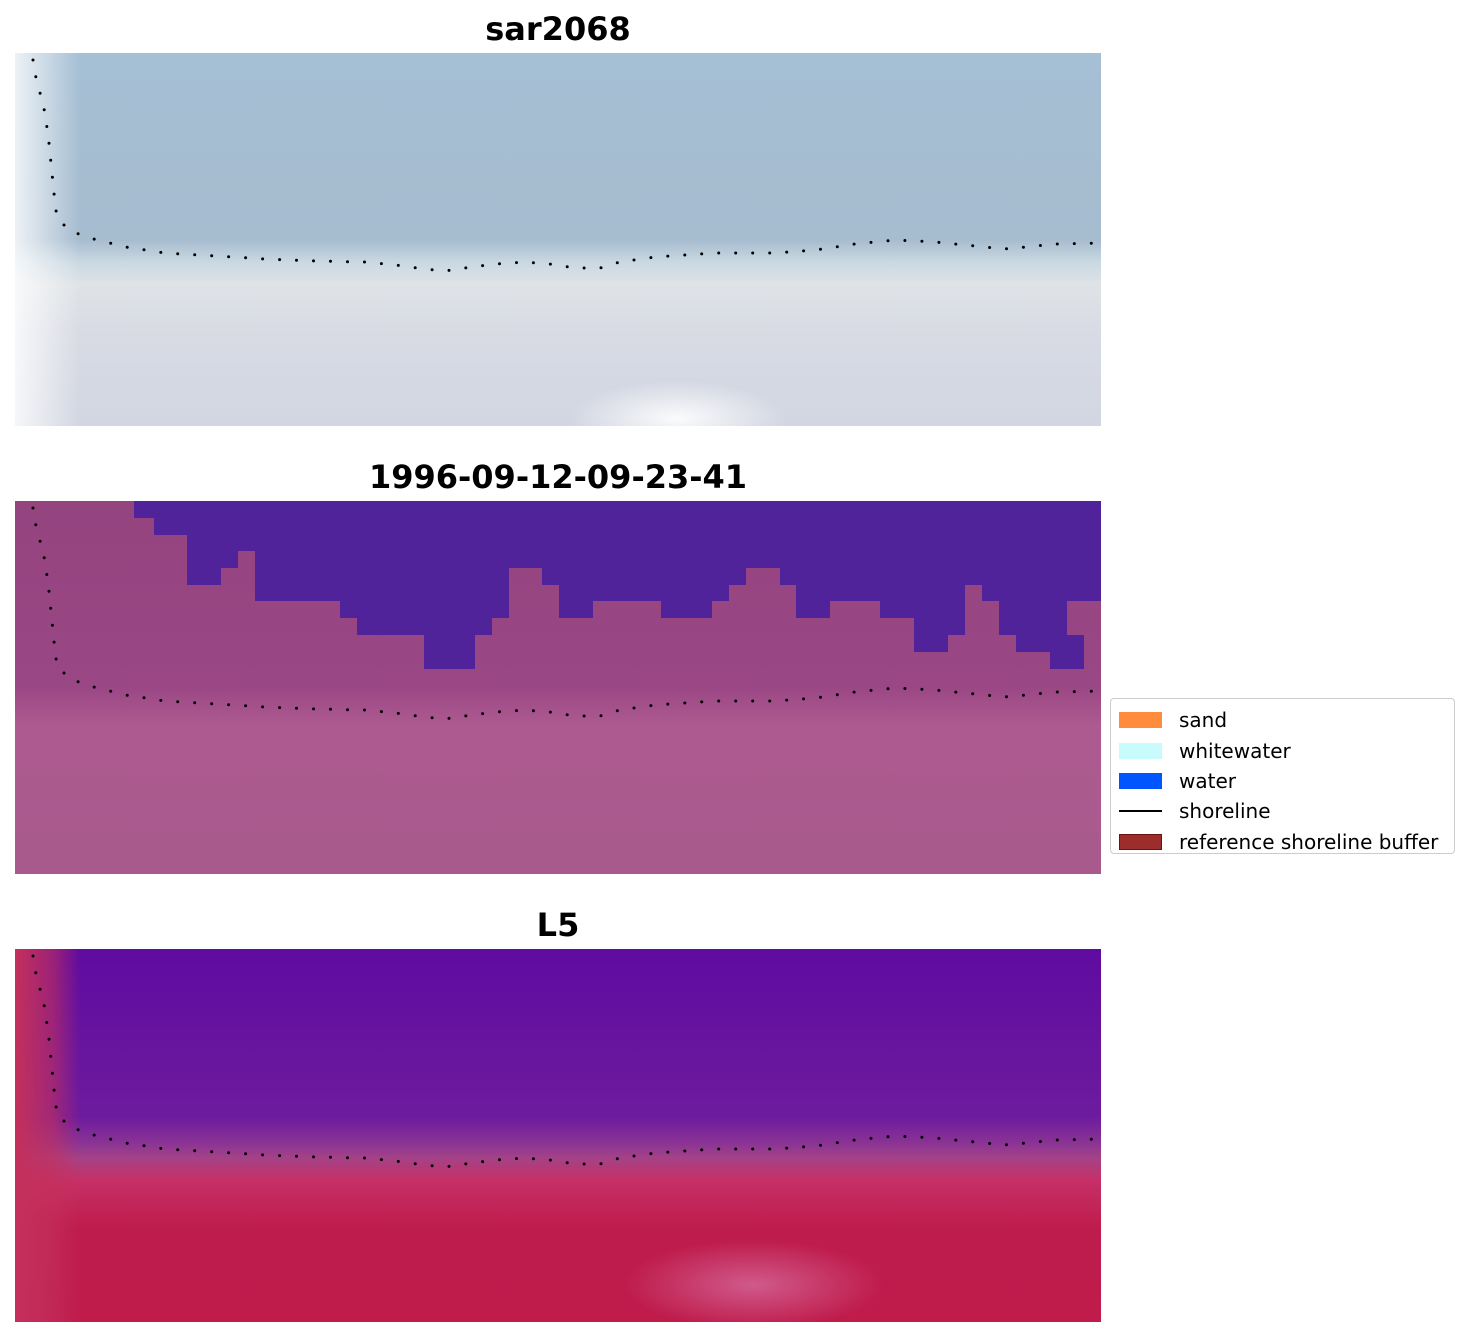 The image size is (1472, 1337). I want to click on legend-item-shoreline: shoreline, so click(1282, 811).